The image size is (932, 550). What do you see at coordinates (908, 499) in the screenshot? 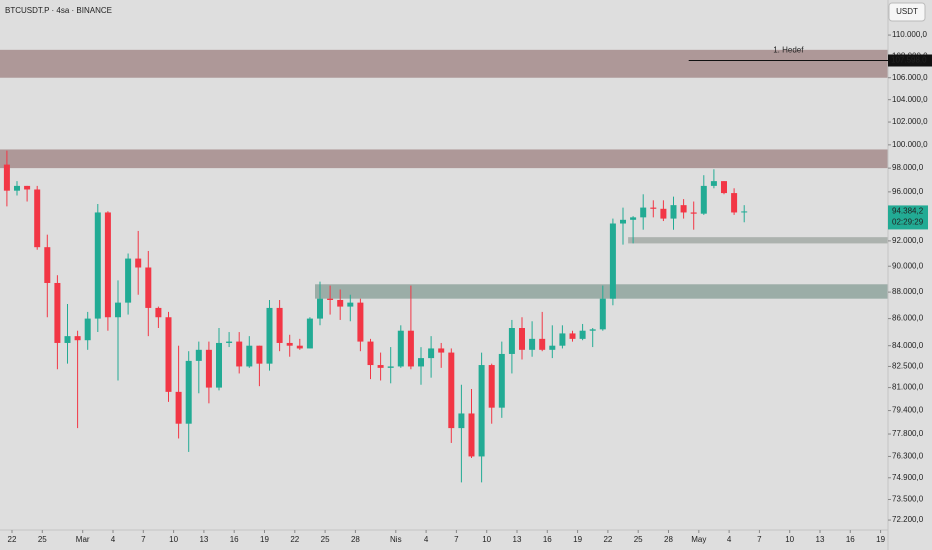
I see `y-tick-label: 73.500,0` at bounding box center [908, 499].